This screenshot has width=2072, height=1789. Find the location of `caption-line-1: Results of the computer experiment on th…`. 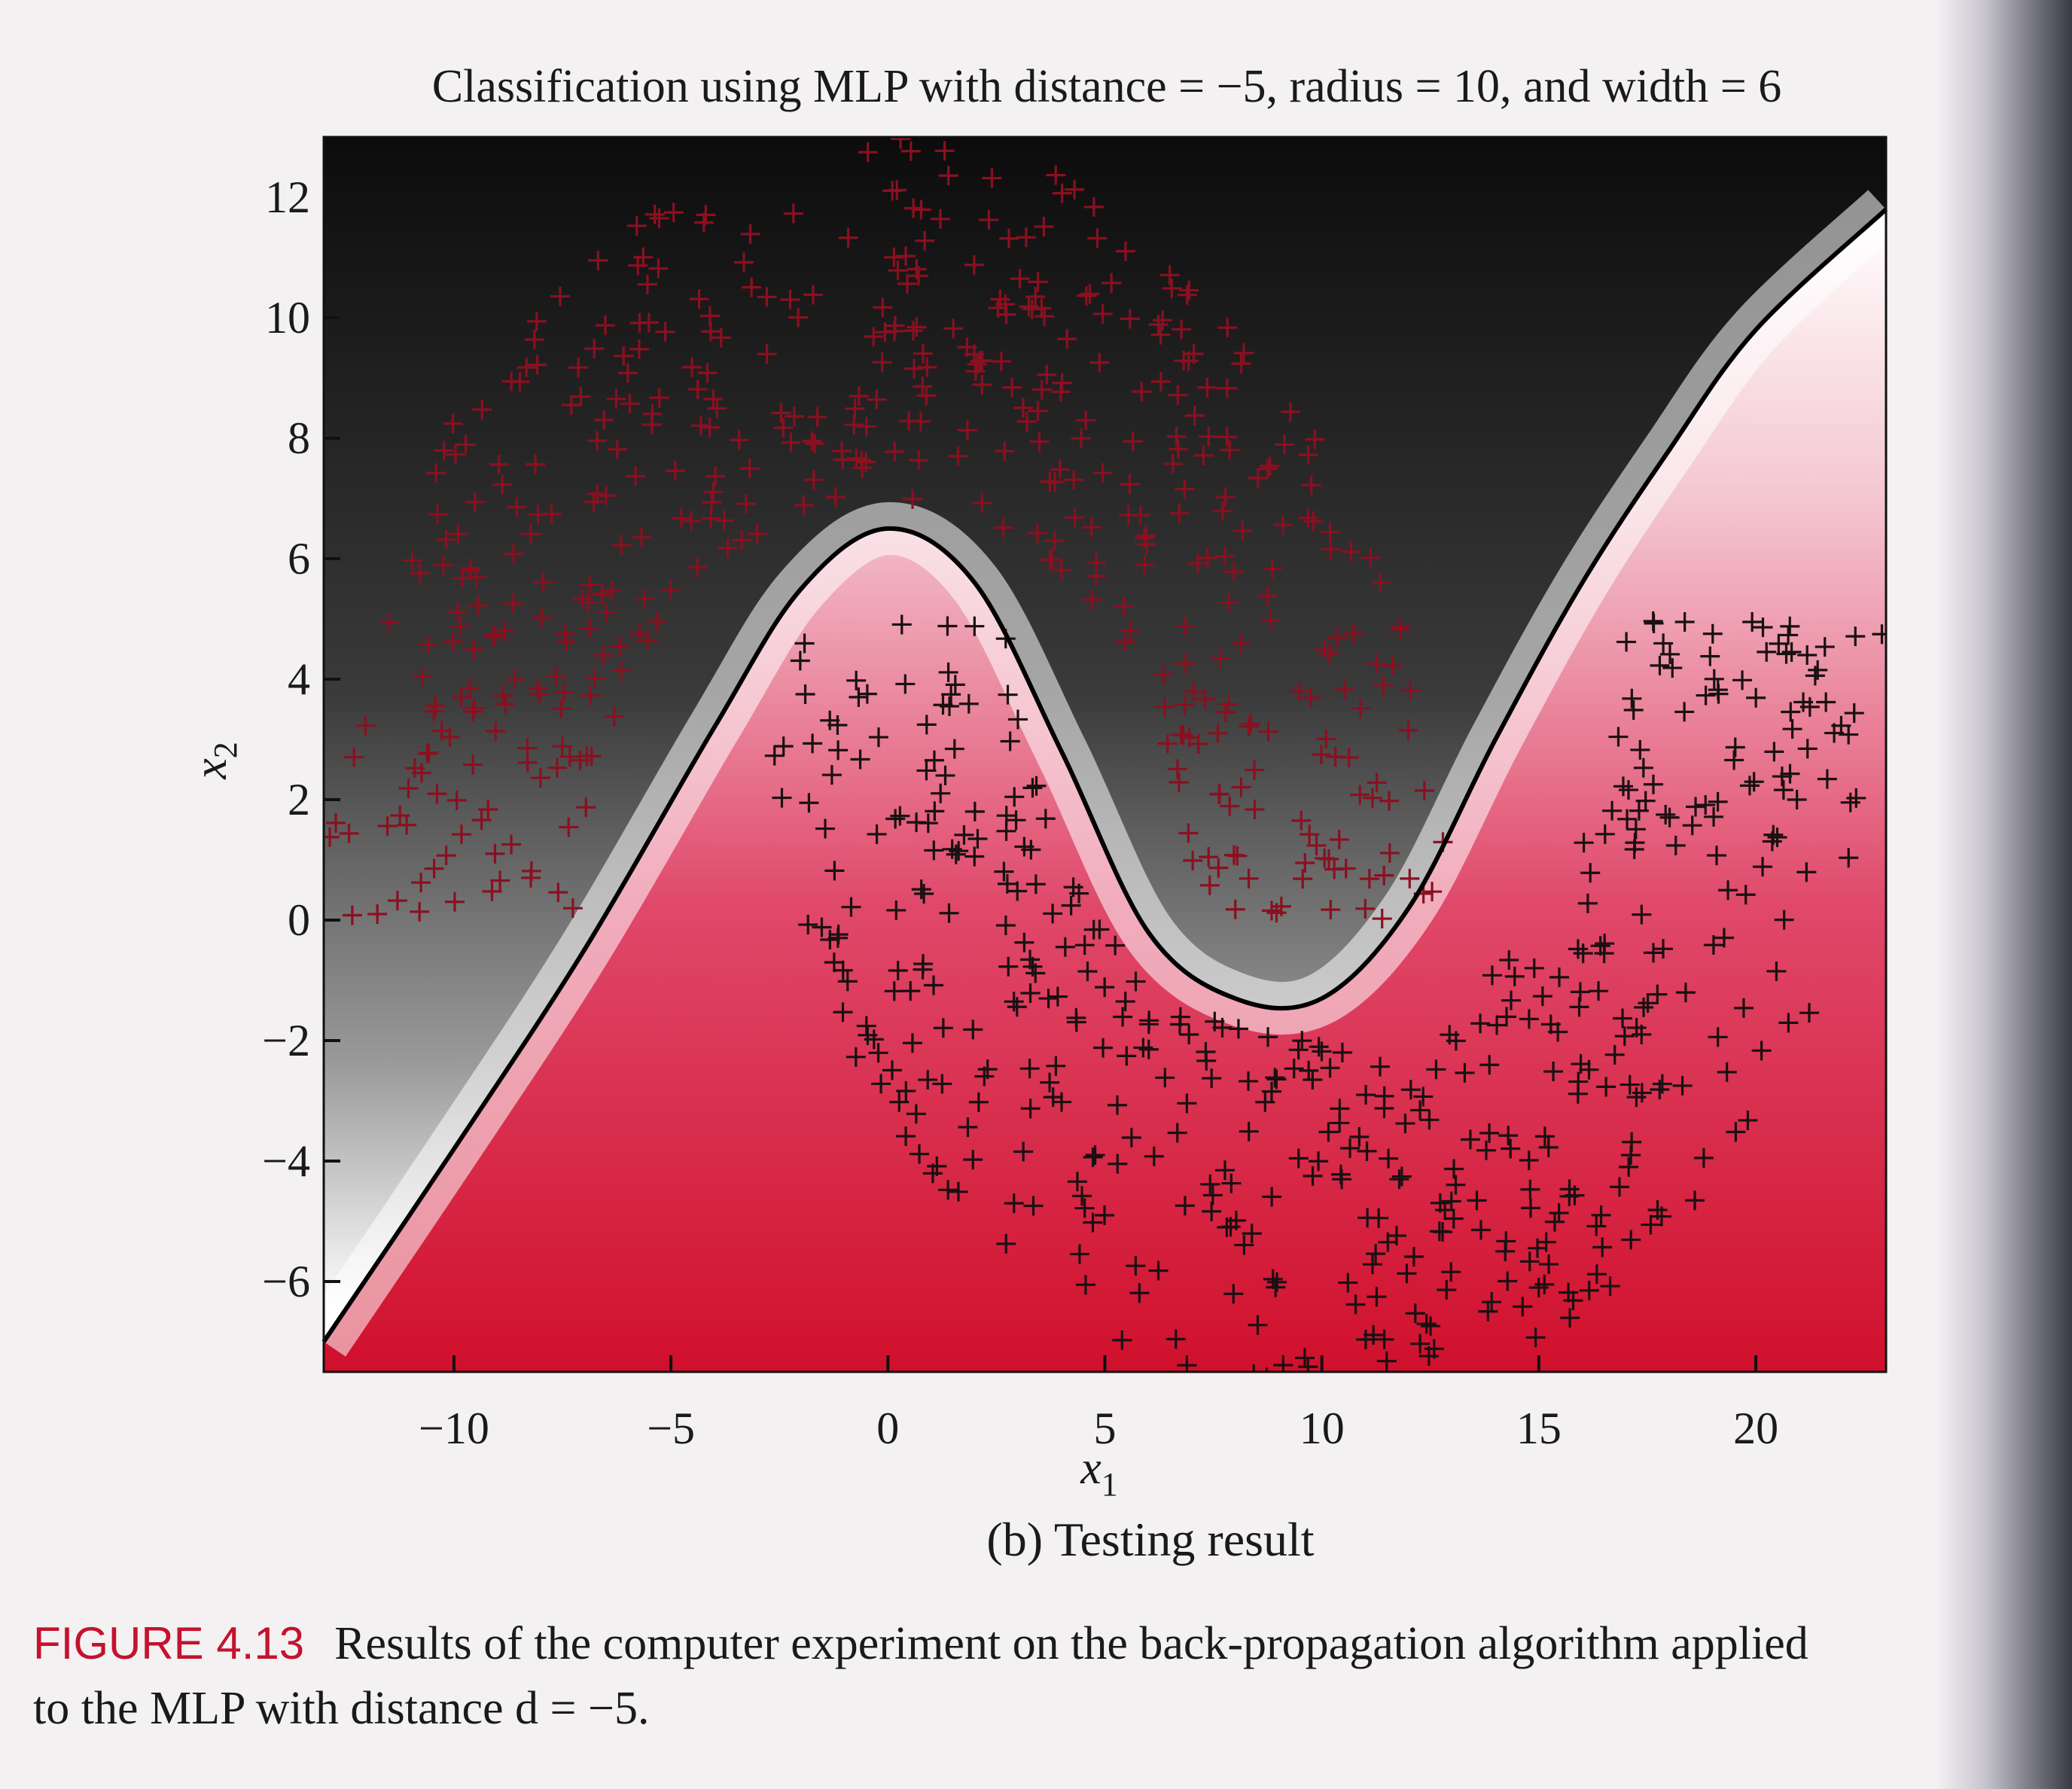

caption-line-1: Results of the computer experiment on th… is located at coordinates (1071, 1643).